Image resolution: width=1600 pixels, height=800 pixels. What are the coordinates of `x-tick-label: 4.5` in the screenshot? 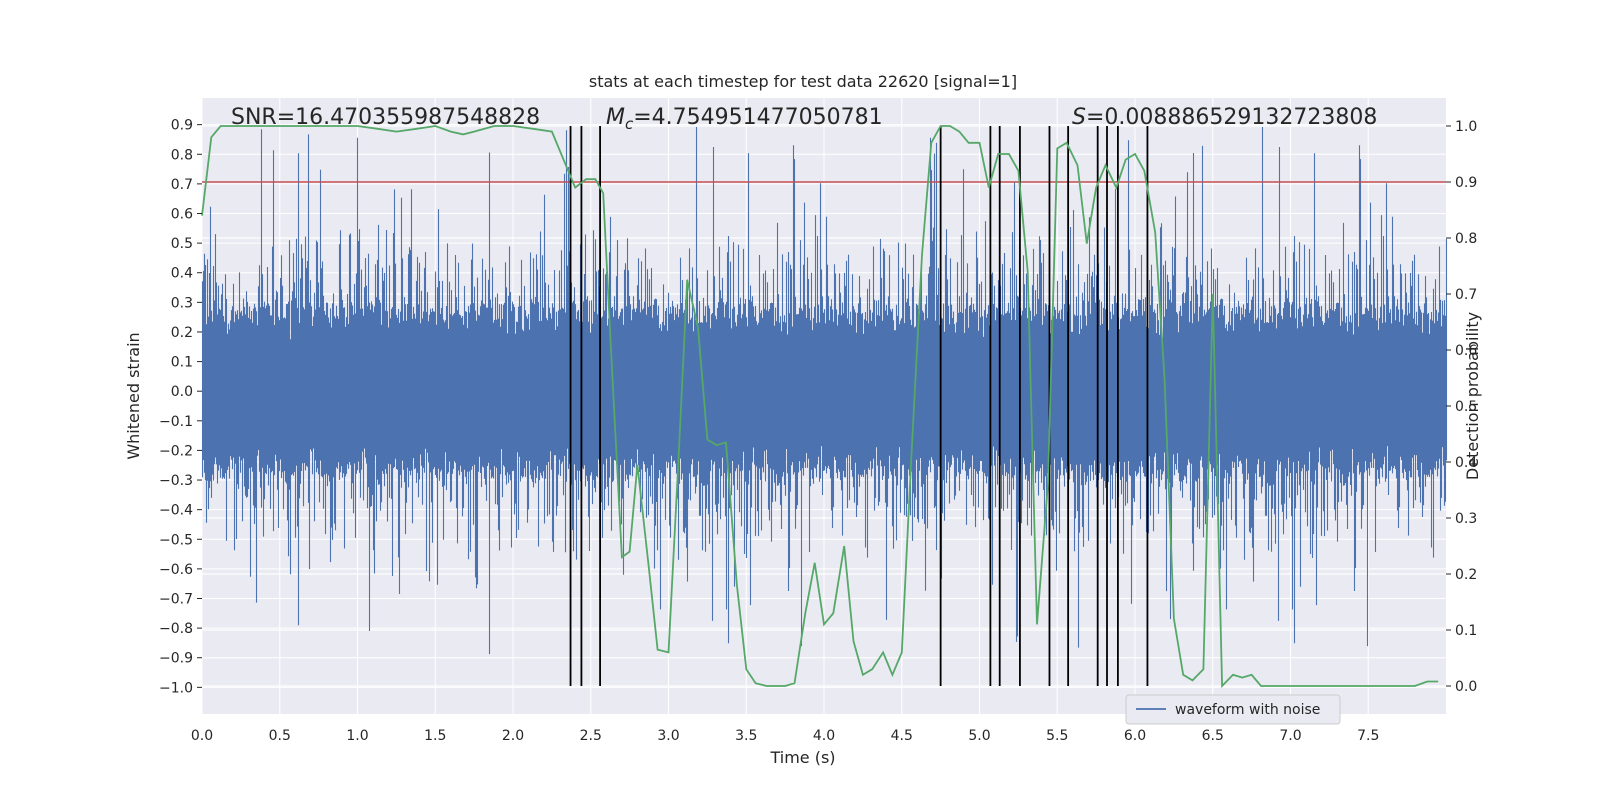 It's located at (902, 736).